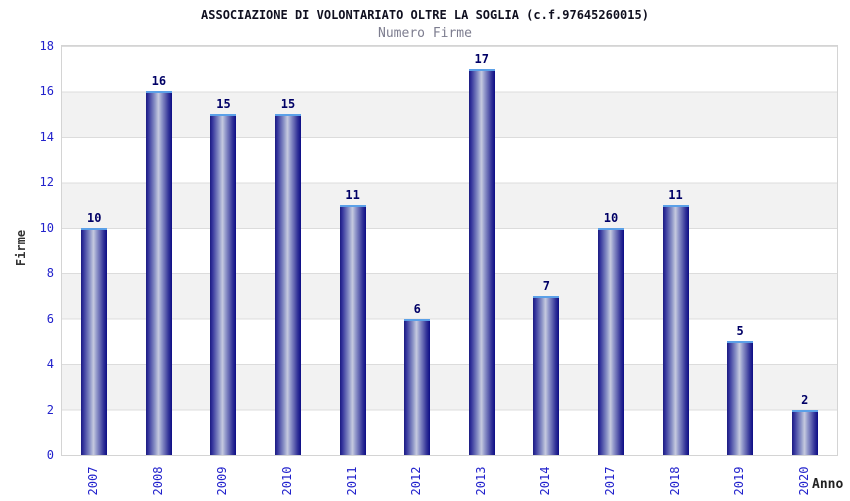  Describe the element at coordinates (609, 481) in the screenshot. I see `x-tick-label: 2017` at that location.